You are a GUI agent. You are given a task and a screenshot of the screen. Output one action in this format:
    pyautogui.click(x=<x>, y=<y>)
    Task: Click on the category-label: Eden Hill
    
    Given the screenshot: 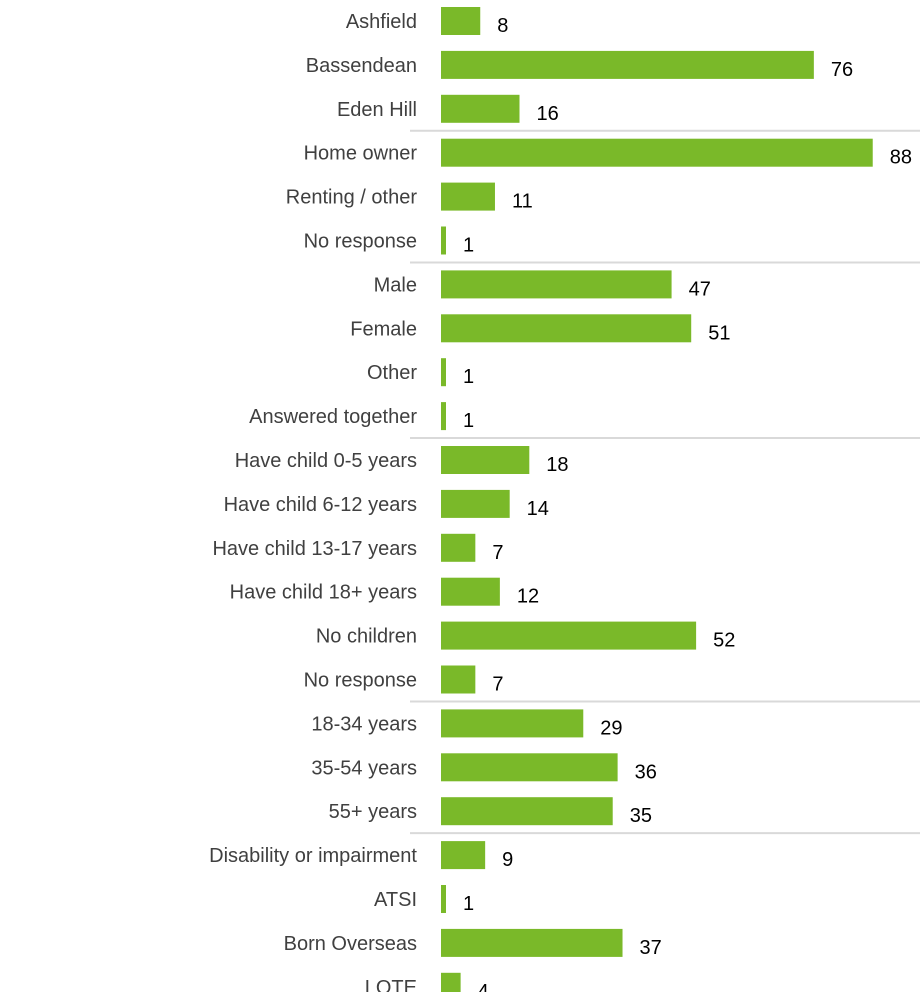 What is the action you would take?
    pyautogui.click(x=377, y=110)
    